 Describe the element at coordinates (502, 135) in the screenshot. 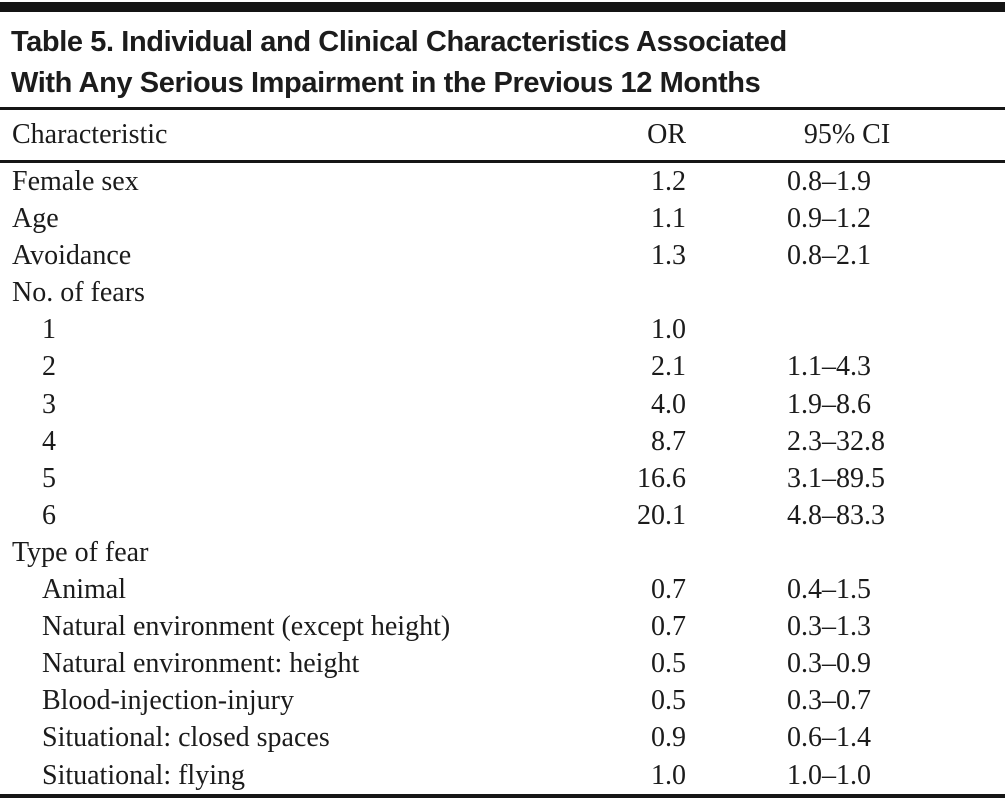

I see `table-header-row: Characteristic OR 95% CI` at that location.